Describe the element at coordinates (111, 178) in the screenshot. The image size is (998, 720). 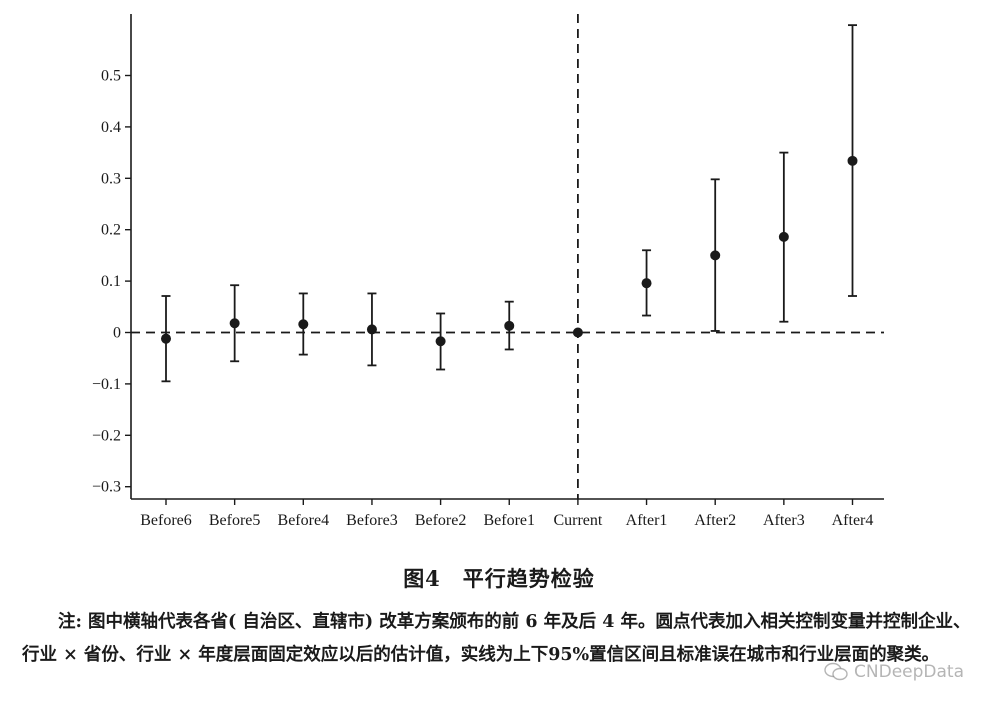
I see `y-tick-label: 0.3` at that location.